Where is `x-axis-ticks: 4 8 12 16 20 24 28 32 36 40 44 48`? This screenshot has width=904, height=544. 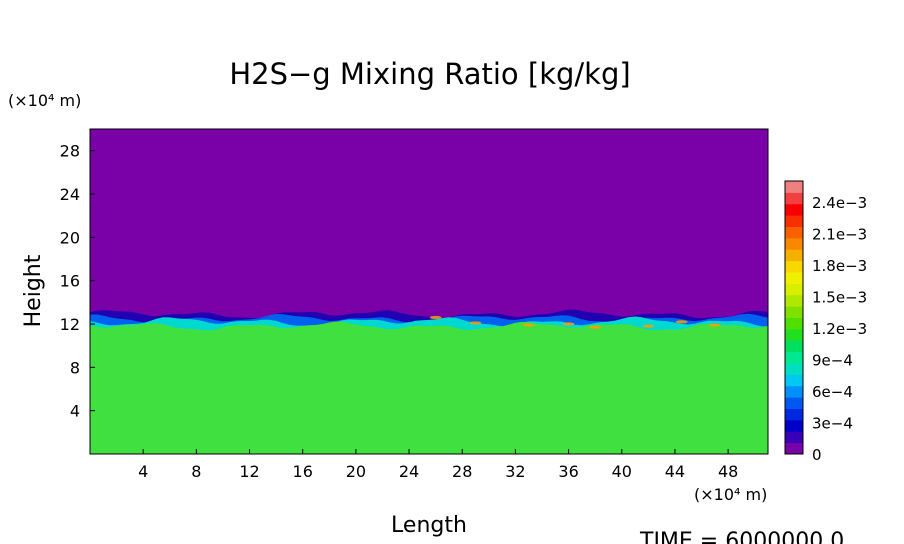
x-axis-ticks: 4 8 12 16 20 24 28 32 36 40 44 48 is located at coordinates (438, 465).